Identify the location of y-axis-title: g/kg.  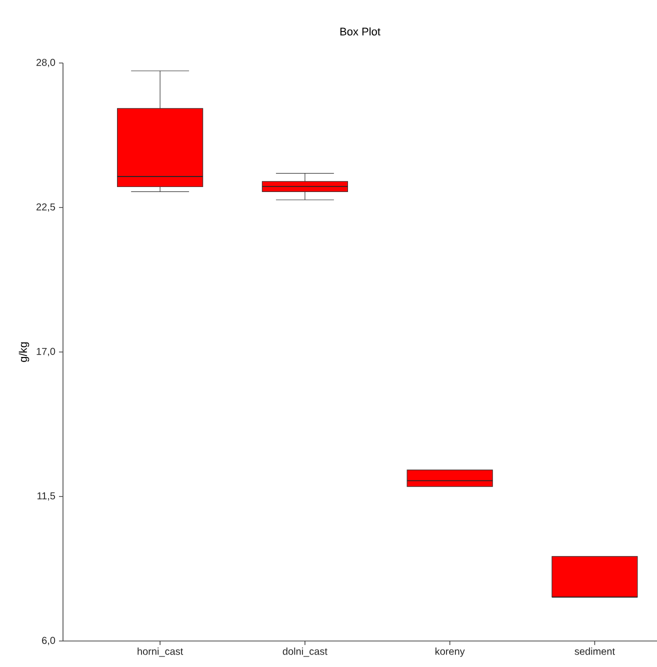
(24, 352).